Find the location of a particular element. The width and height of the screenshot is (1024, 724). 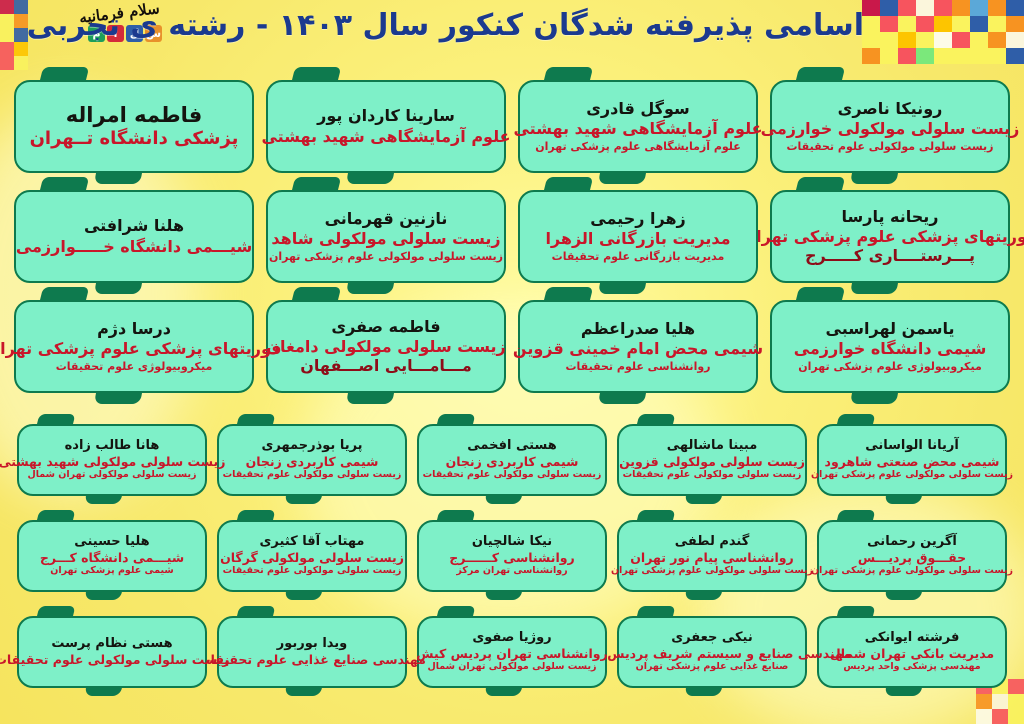

student-major-extra: شیمی علوم پزشکی تهران is located at coordinates (112, 571).